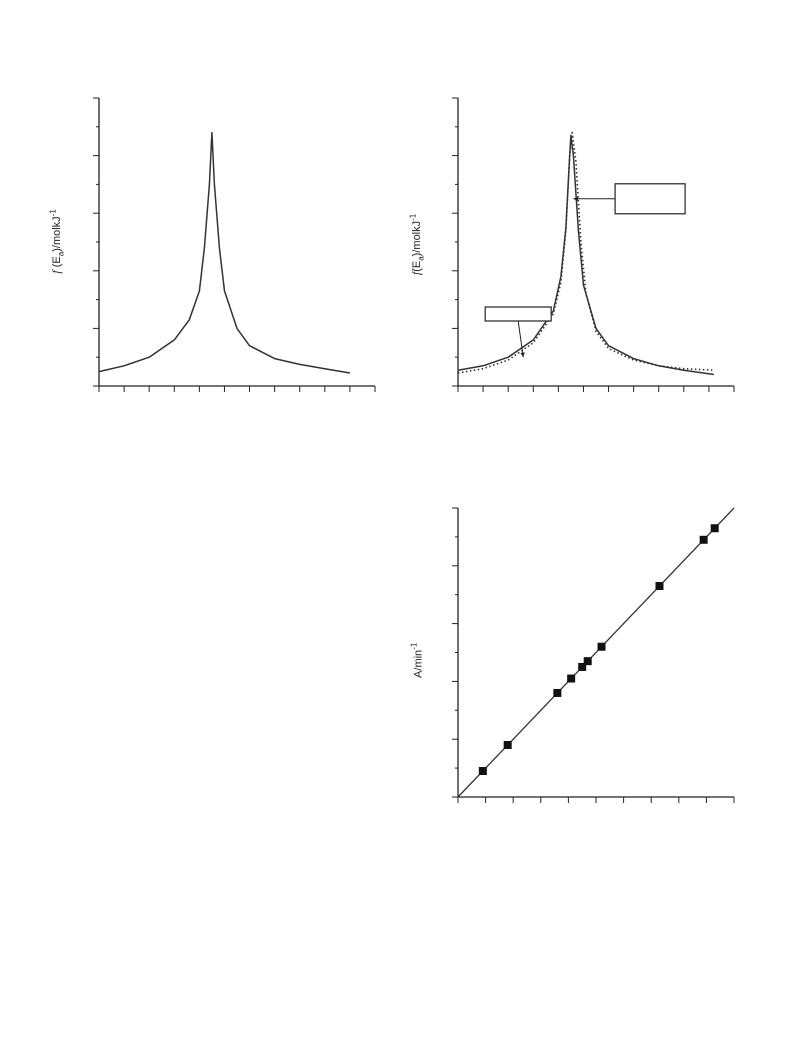 Image resolution: width=793 pixels, height=1057 pixels. I want to click on annotation-arrow, so click(520, 339).